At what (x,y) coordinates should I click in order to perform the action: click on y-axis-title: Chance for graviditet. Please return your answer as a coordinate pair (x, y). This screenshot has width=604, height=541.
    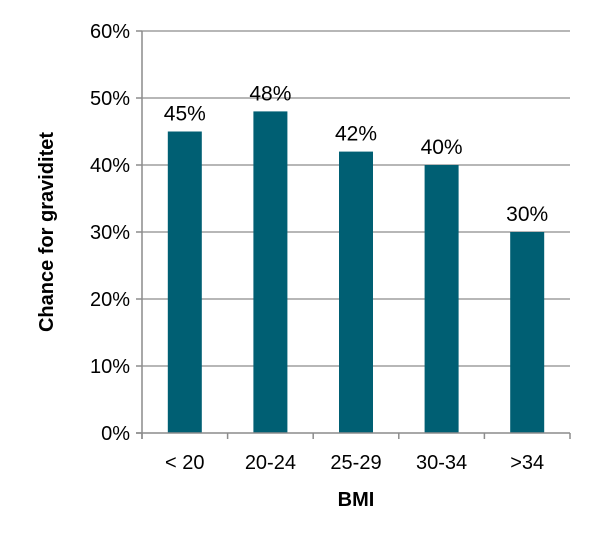
    Looking at the image, I should click on (47, 232).